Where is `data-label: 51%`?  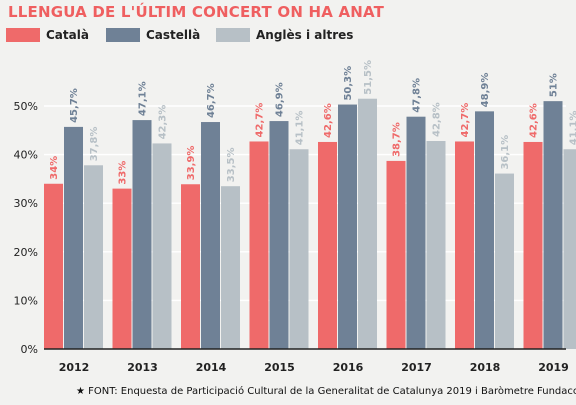
data-label: 51% is located at coordinates (554, 85).